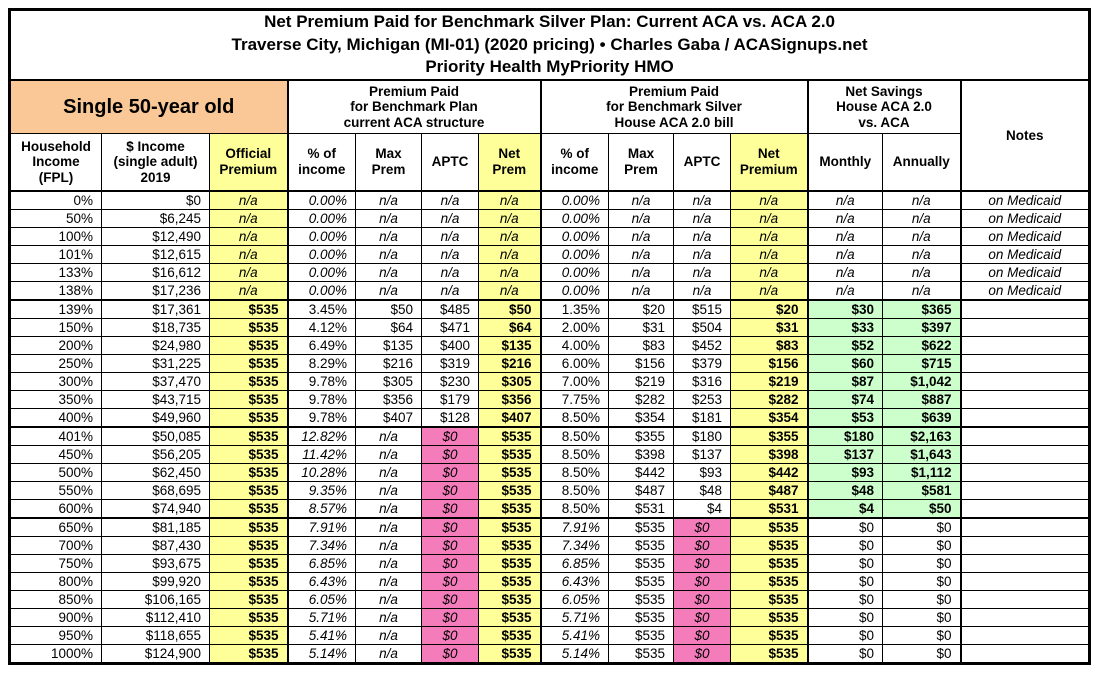 The image size is (1098, 673). I want to click on cell-income: $87,430, so click(155, 545).